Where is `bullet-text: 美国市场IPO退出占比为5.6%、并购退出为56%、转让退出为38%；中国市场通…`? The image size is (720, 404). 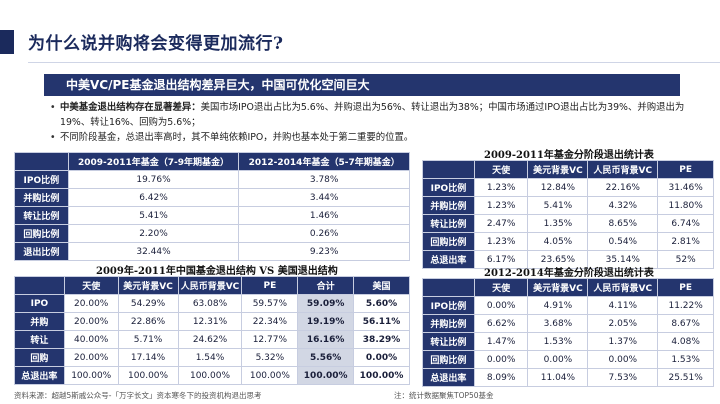
bullet-text: 美国市场IPO退出占比为5.6%、并购退出为56%、转让退出为38%；中国市场通… is located at coordinates (372, 115).